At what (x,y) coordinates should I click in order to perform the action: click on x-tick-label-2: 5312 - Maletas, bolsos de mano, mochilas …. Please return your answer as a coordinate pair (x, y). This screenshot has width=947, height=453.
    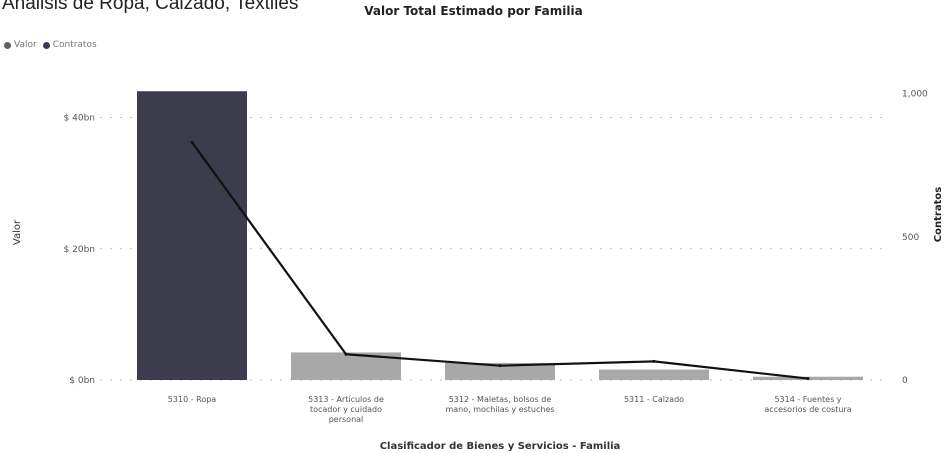
    Looking at the image, I should click on (499, 404).